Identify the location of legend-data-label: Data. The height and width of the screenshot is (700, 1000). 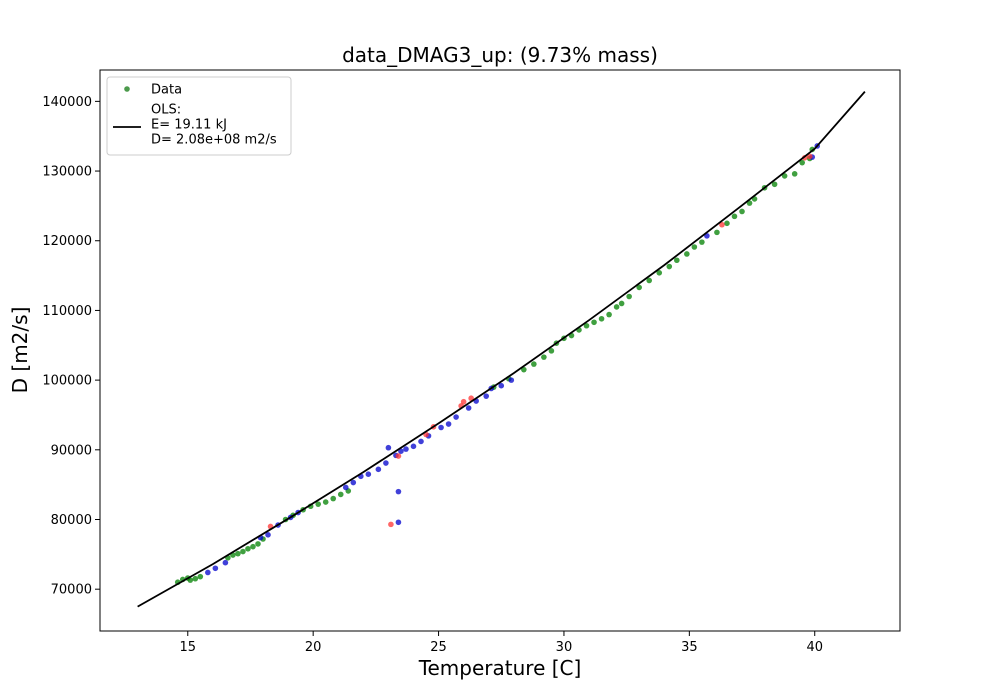
(166, 90).